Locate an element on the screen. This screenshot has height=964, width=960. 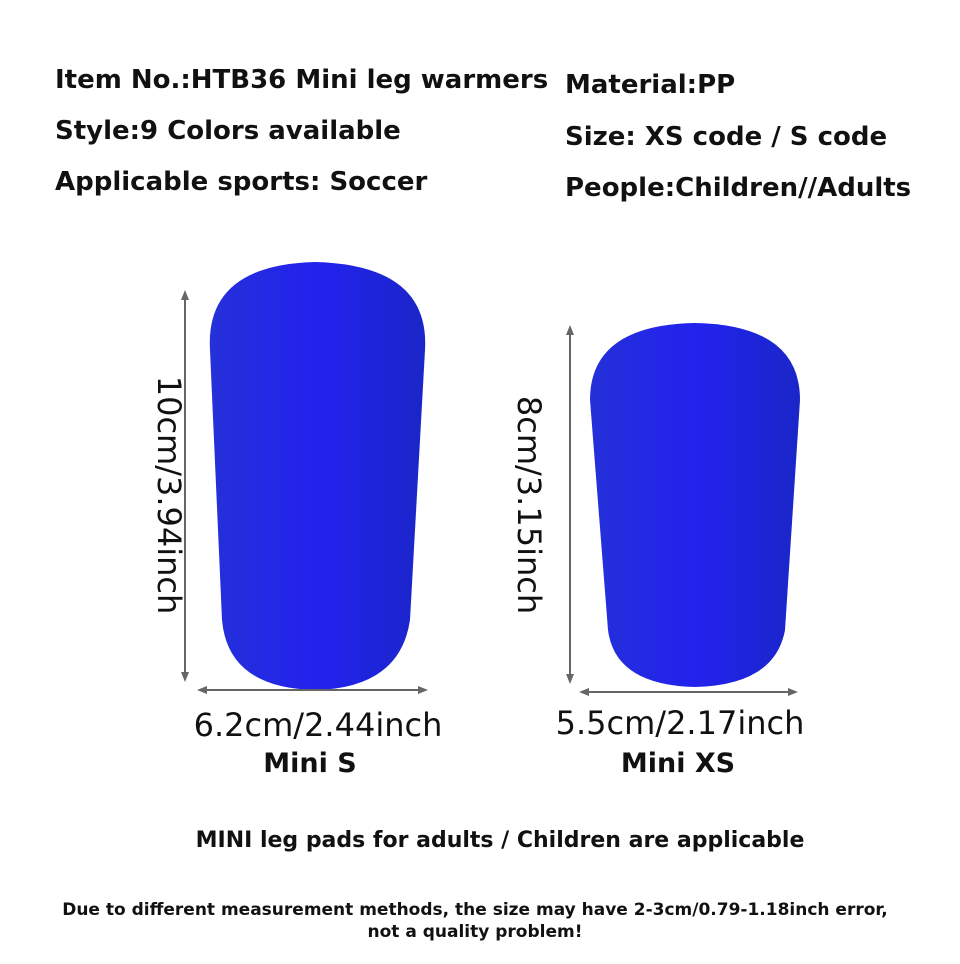
width-label: 5.5cm/2.17inch is located at coordinates (680, 723).